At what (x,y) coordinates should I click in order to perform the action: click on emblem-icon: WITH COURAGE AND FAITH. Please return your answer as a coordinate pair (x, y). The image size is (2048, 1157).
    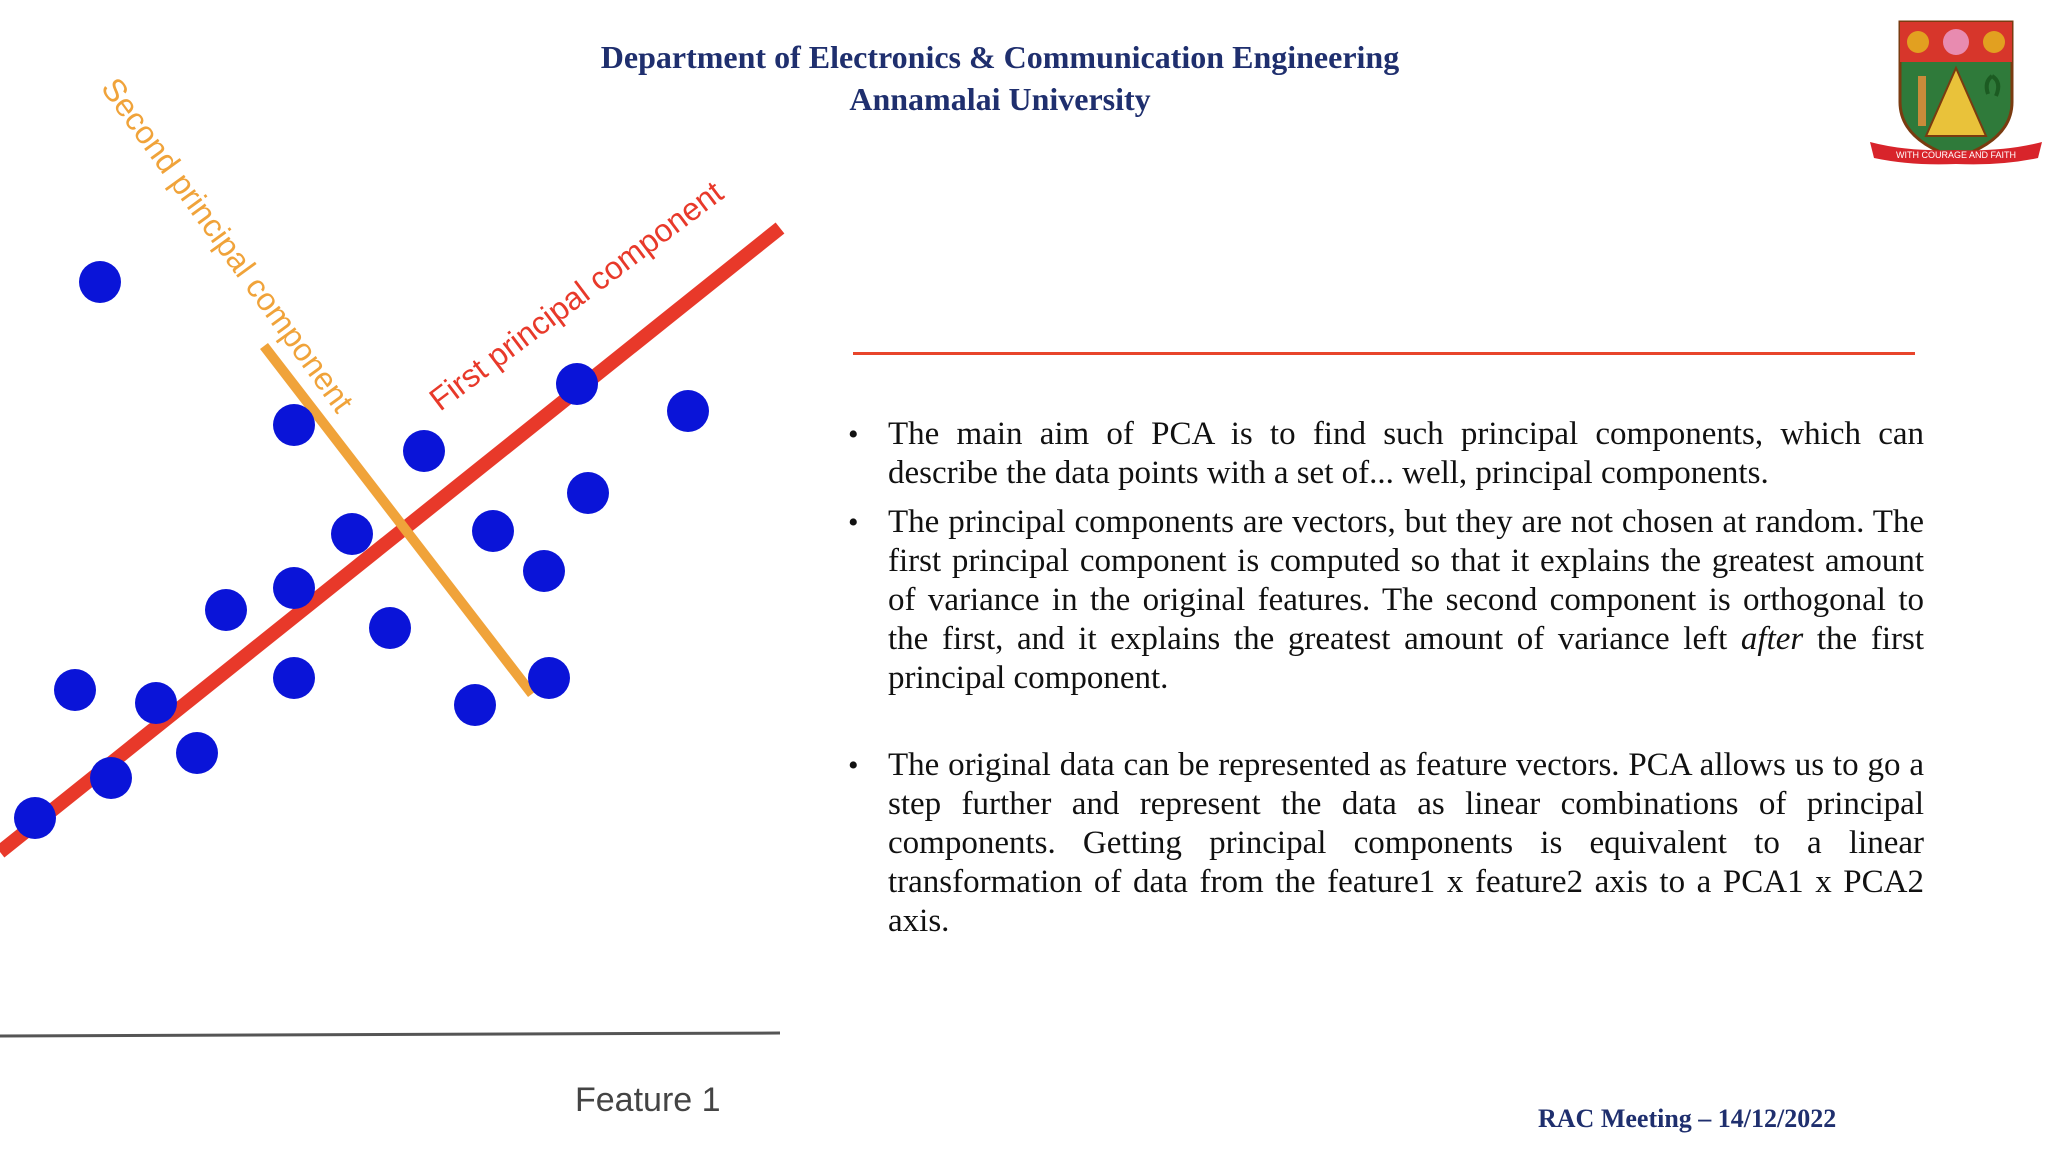
    Looking at the image, I should click on (1956, 92).